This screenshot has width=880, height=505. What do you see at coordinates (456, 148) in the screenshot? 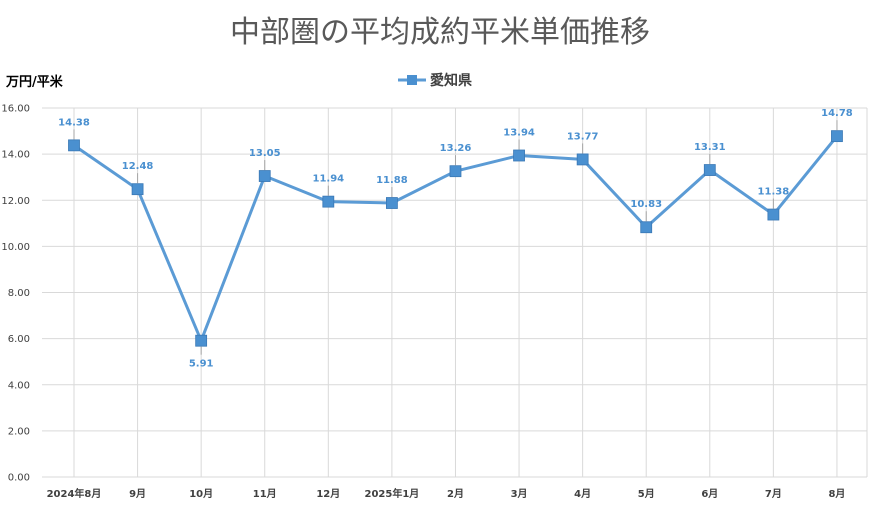
I see `data-label: 13.26` at bounding box center [456, 148].